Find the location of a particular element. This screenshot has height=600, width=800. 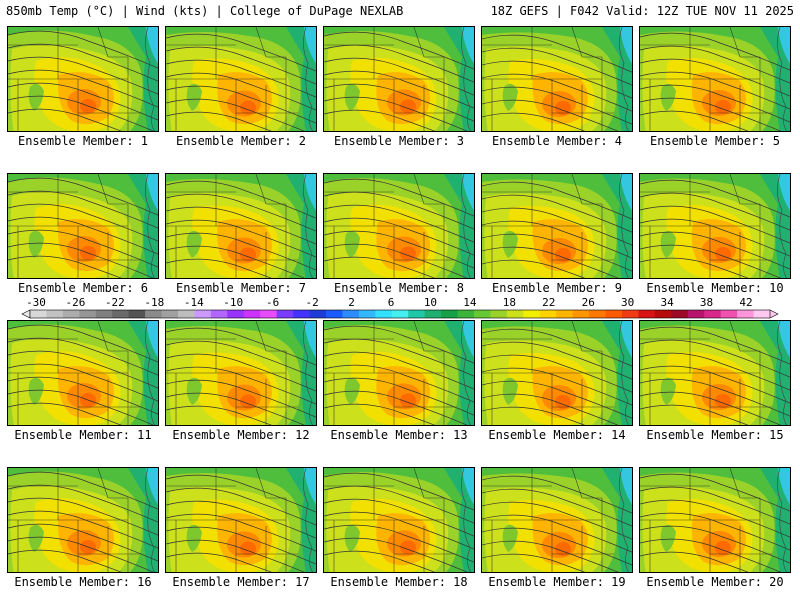

colorbar-tick-label: 18 is located at coordinates (509, 302).